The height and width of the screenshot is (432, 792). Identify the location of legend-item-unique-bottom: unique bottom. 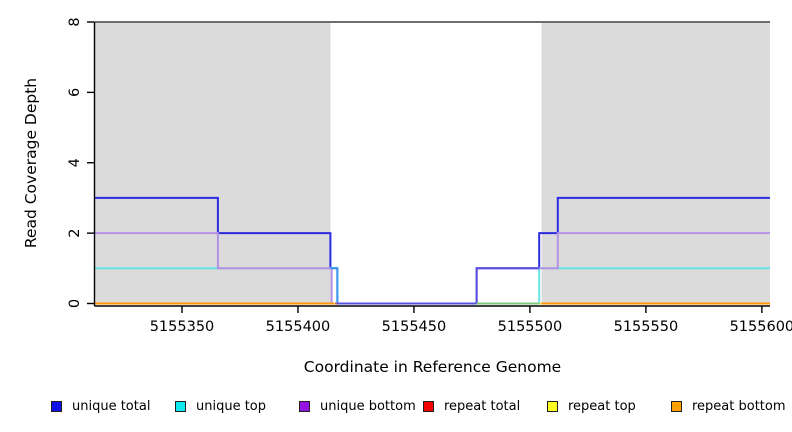
(361, 406).